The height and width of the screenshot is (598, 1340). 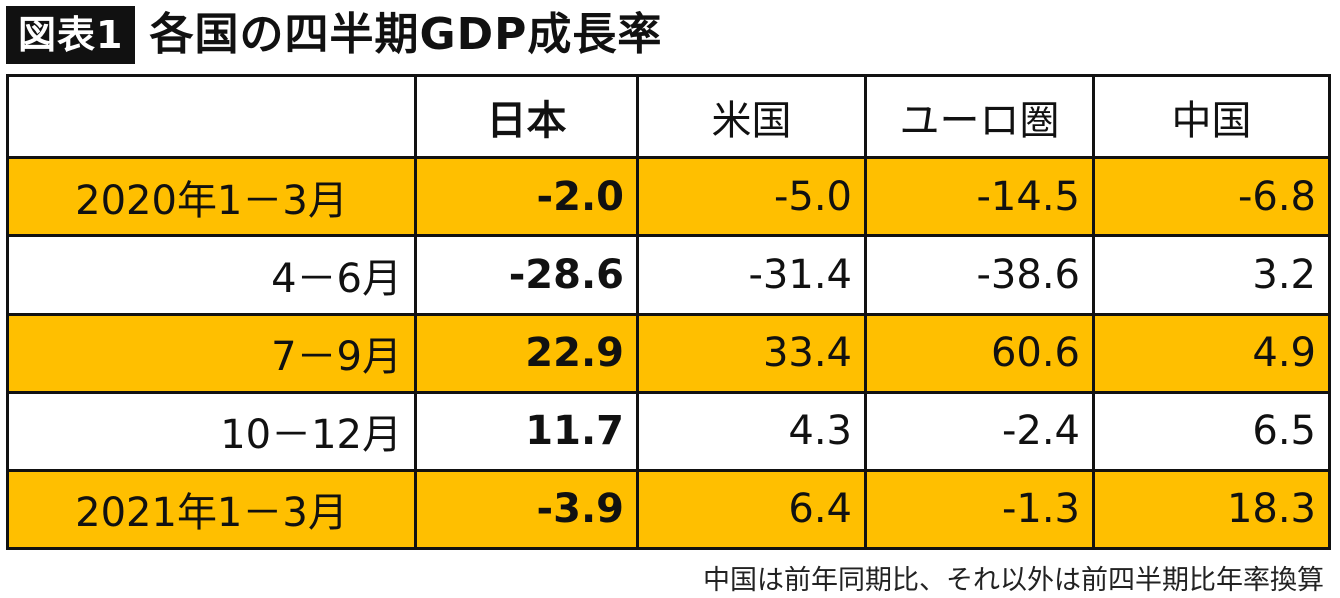 I want to click on table-row: 2021年1－3月 -3.9 6.4 -1.3 18.3, so click(x=668, y=509).